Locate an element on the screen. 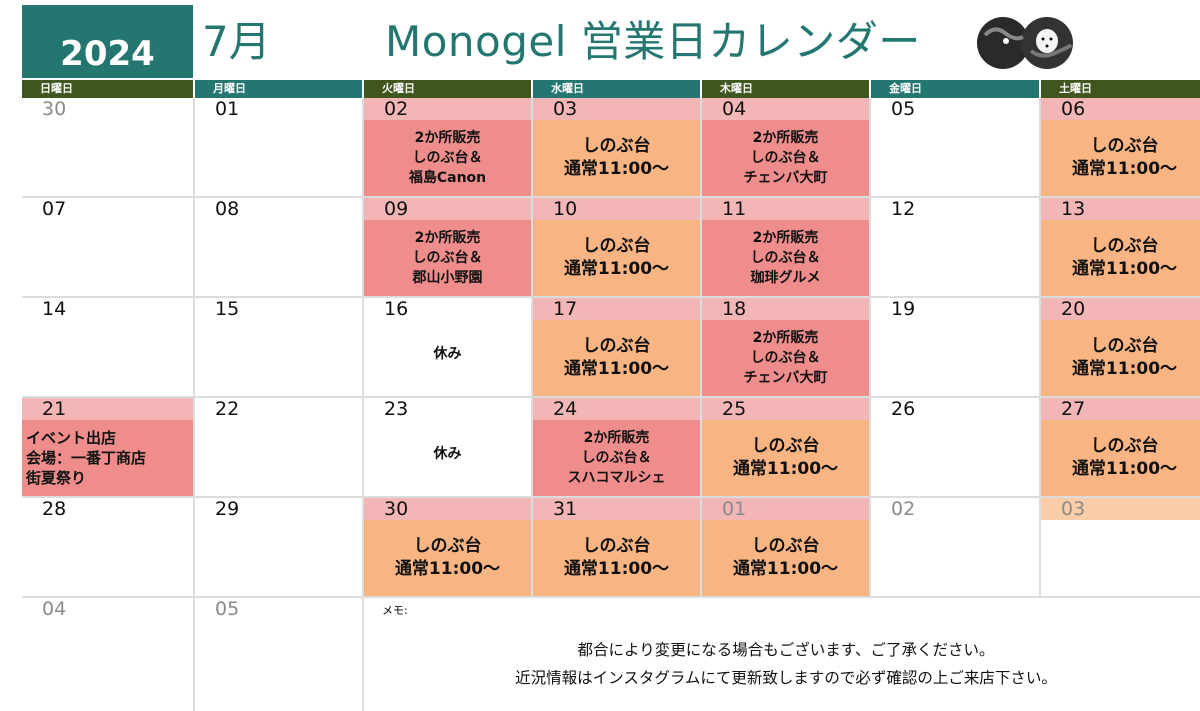 The image size is (1200, 711). day-cell: 13 しのぶ台 通常11:00〜 is located at coordinates (1120, 248).